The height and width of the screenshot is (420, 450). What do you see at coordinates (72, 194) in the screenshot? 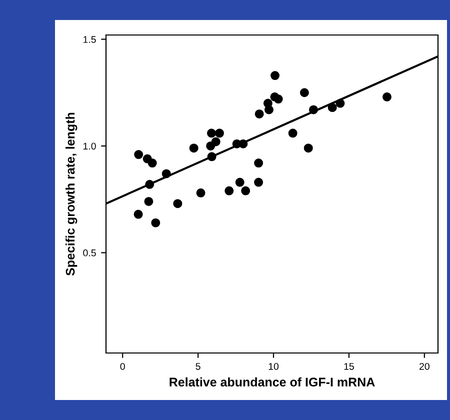
I see `y-axis-title: Specific growth rate, length` at bounding box center [72, 194].